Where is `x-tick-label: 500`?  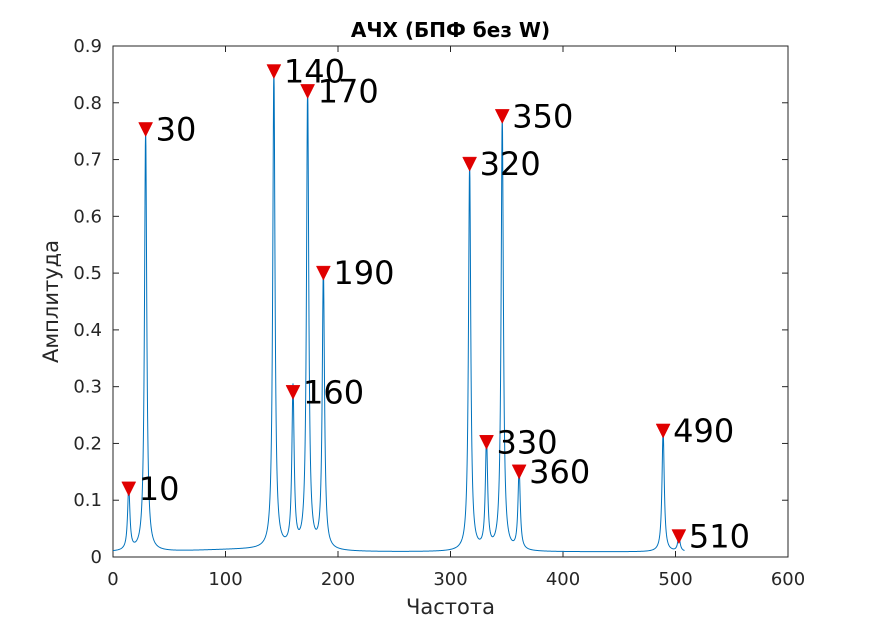
x-tick-label: 500 is located at coordinates (675, 579).